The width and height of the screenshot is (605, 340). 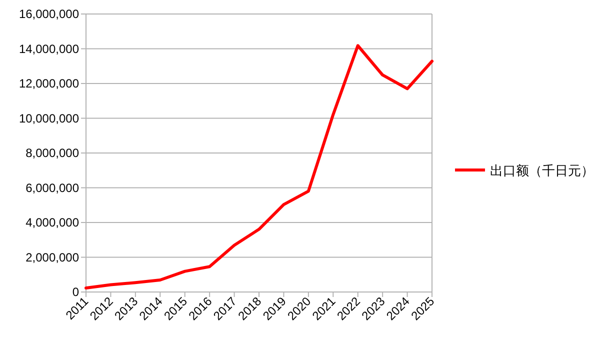 What do you see at coordinates (49, 14) in the screenshot?
I see `y-tick-label: 16,000,000` at bounding box center [49, 14].